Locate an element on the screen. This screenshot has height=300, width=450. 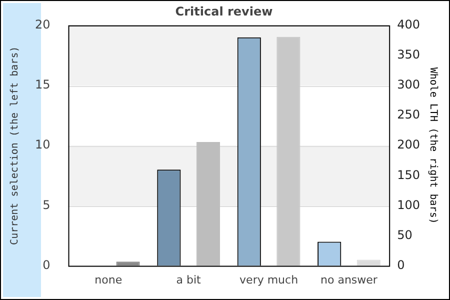
y2-tick-label: 300 is located at coordinates (408, 85).